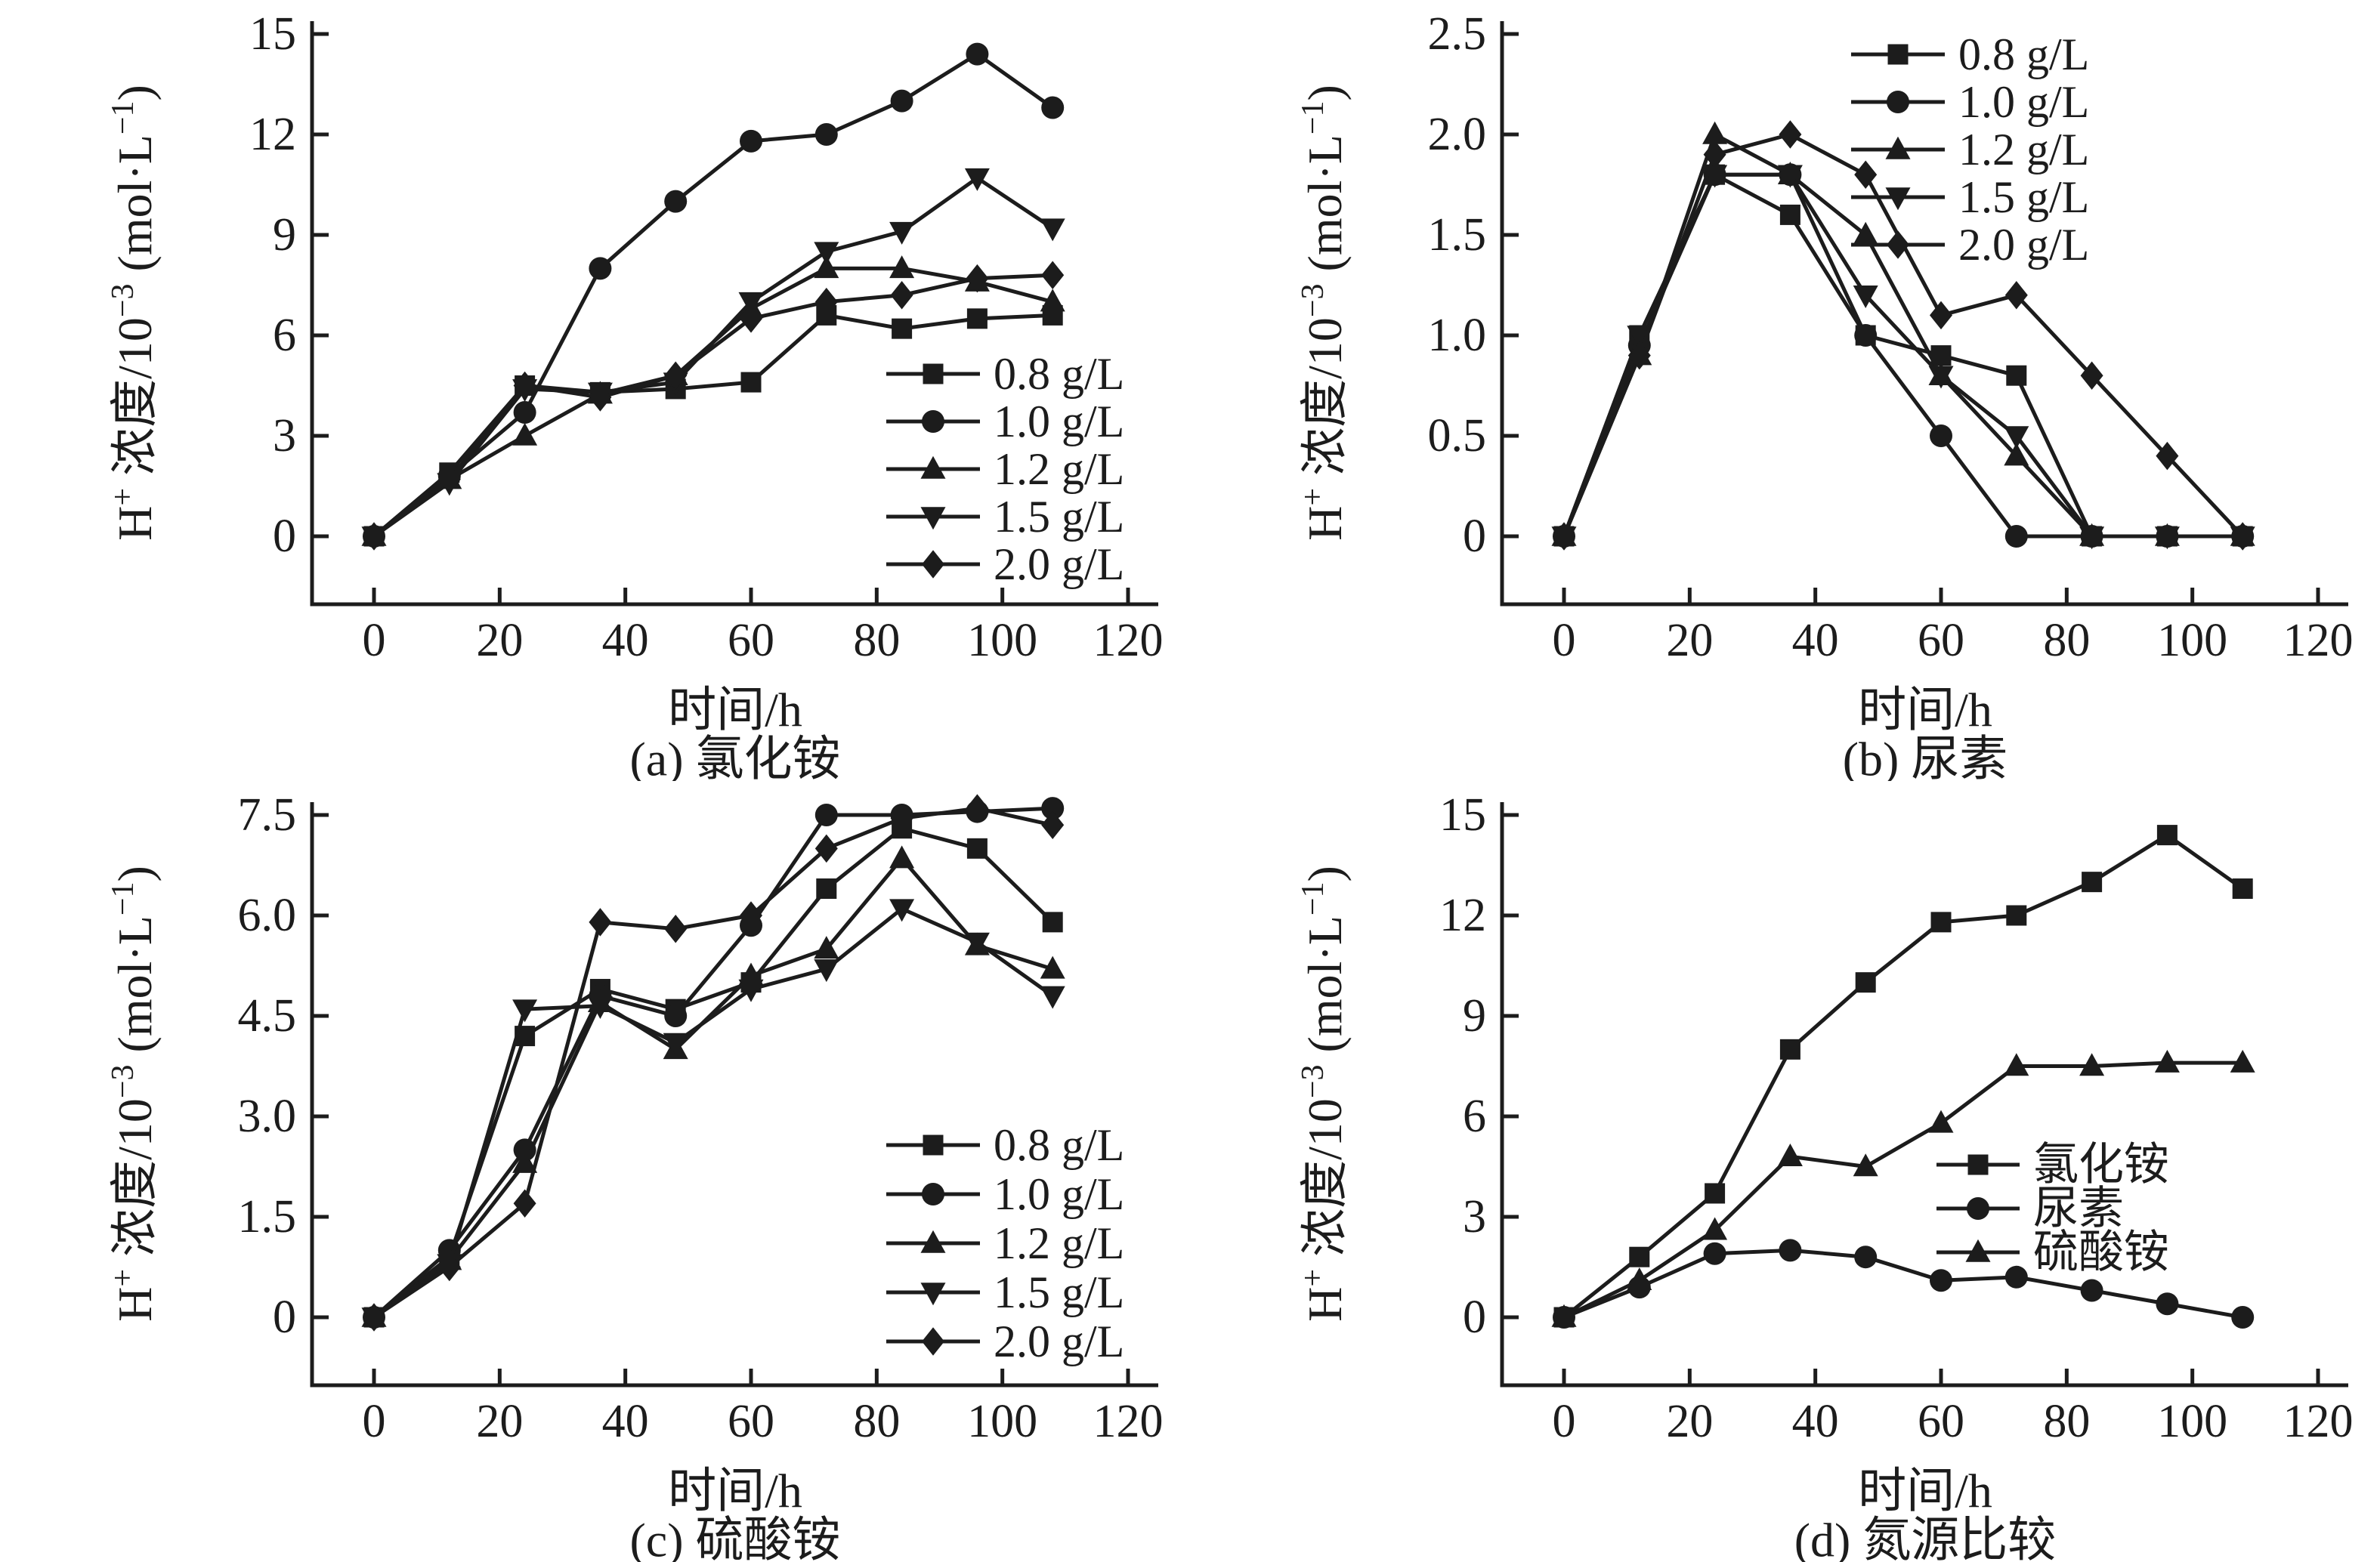 The width and height of the screenshot is (2380, 1562). Describe the element at coordinates (2023, 197) in the screenshot. I see `legend-label: 1.5 g/L` at that location.